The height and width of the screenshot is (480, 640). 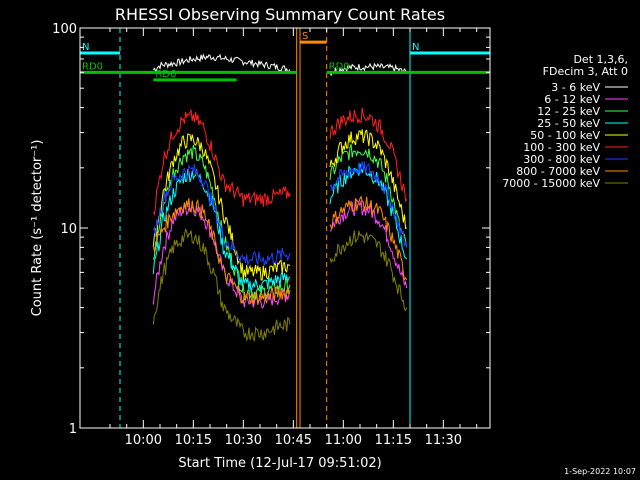 I want to click on x-tick-label-6: 11:15, so click(x=393, y=440).